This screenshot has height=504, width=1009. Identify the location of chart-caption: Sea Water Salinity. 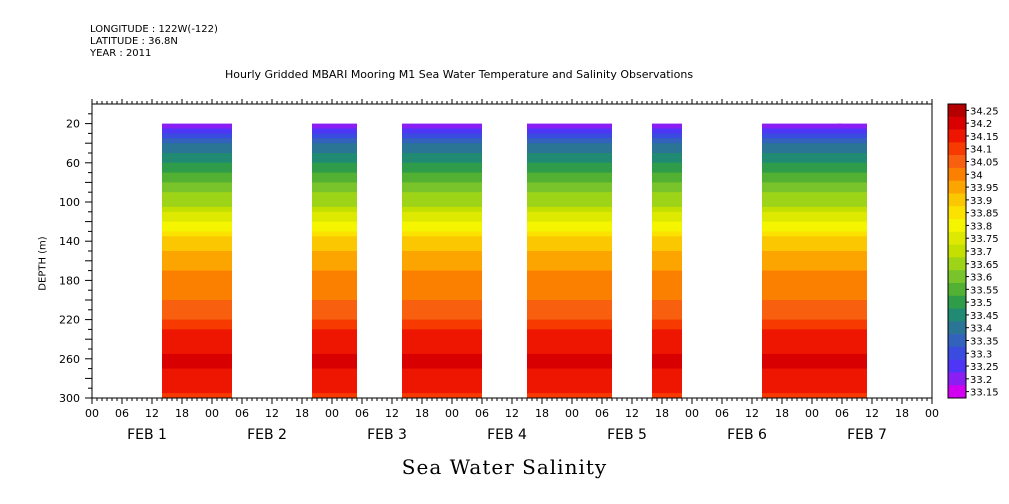
(504, 467).